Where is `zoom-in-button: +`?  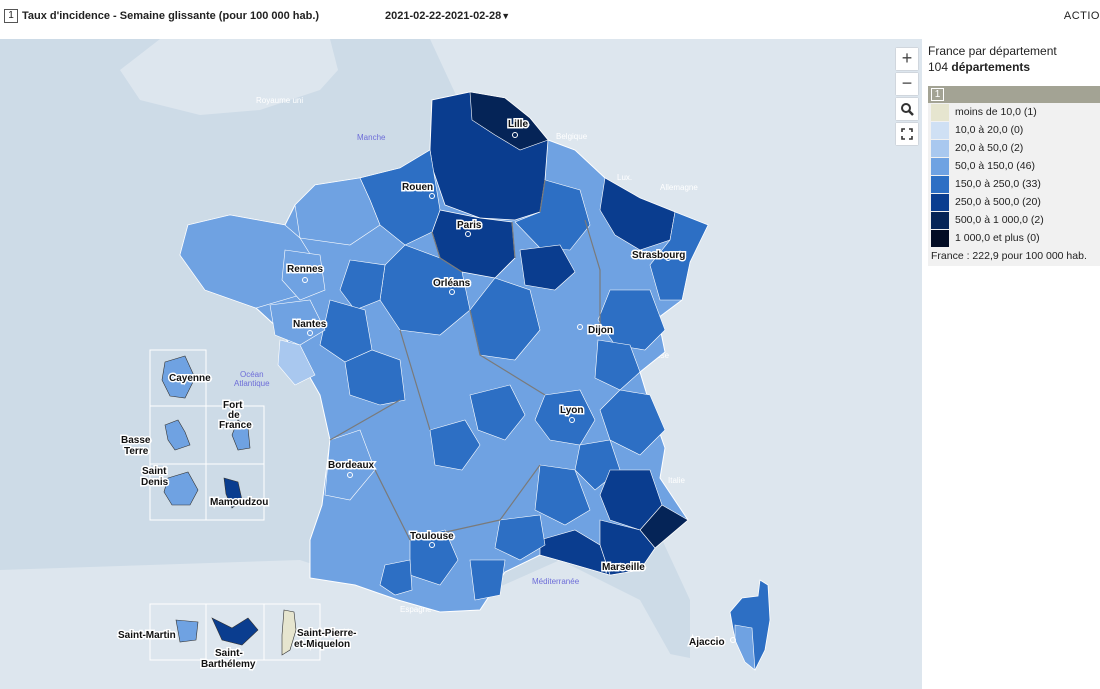 zoom-in-button: + is located at coordinates (907, 59).